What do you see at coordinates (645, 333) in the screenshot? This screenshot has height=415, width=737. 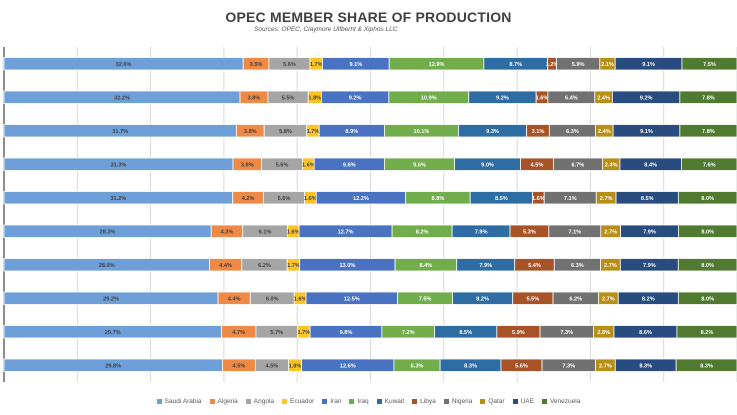 I see `data-label: 8.6%` at bounding box center [645, 333].